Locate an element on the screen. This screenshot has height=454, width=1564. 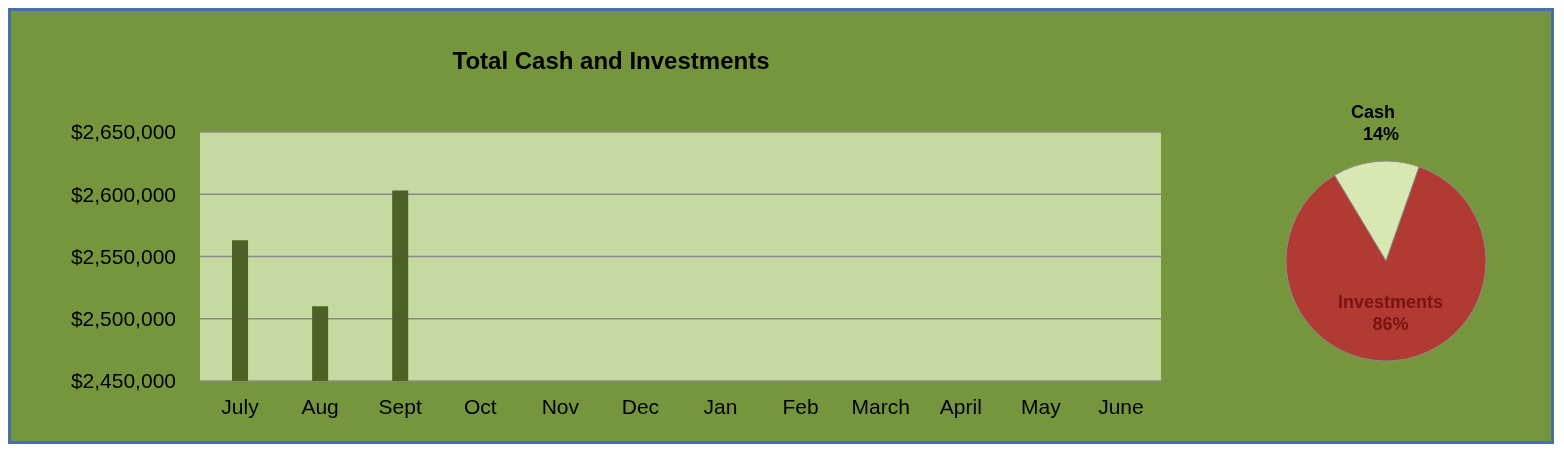
x-tick-label: Sept is located at coordinates (400, 406).